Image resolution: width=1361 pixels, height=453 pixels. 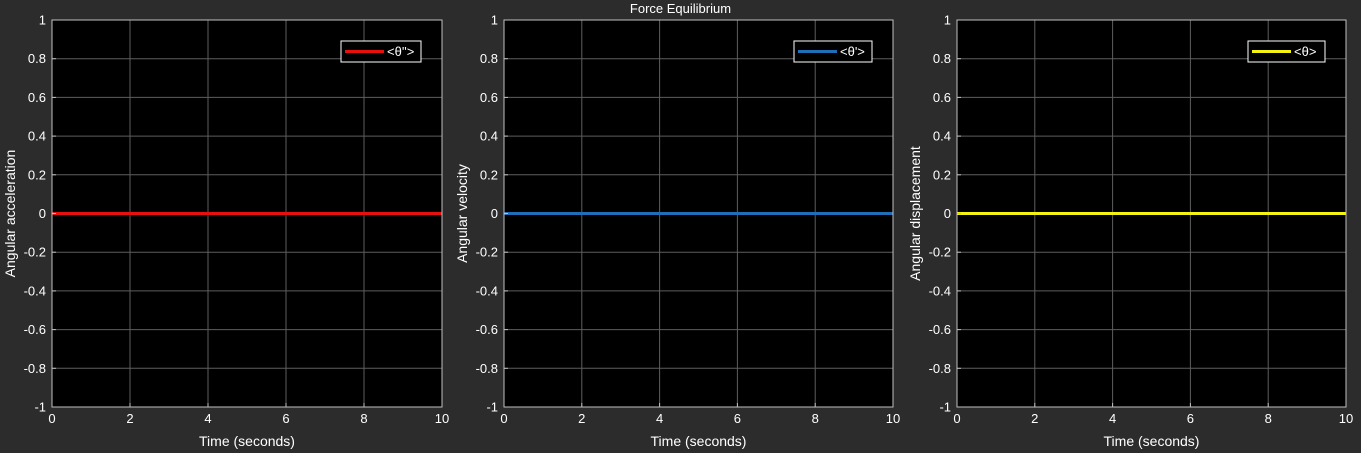 What do you see at coordinates (400, 51) in the screenshot?
I see `legend-label: <θ''>` at bounding box center [400, 51].